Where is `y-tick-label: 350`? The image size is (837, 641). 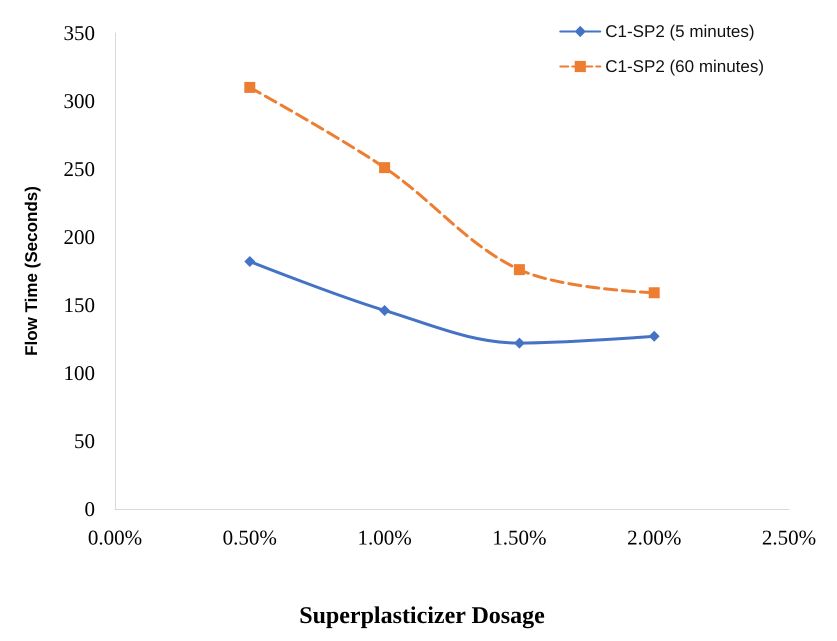 y-tick-label: 350 is located at coordinates (79, 33).